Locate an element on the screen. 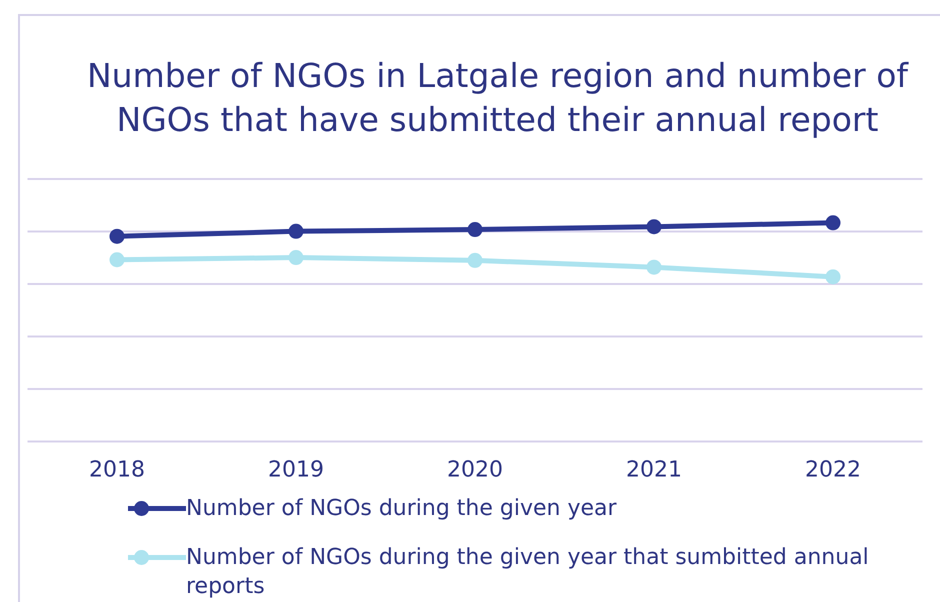  x-tick-label: 2019 is located at coordinates (296, 470).